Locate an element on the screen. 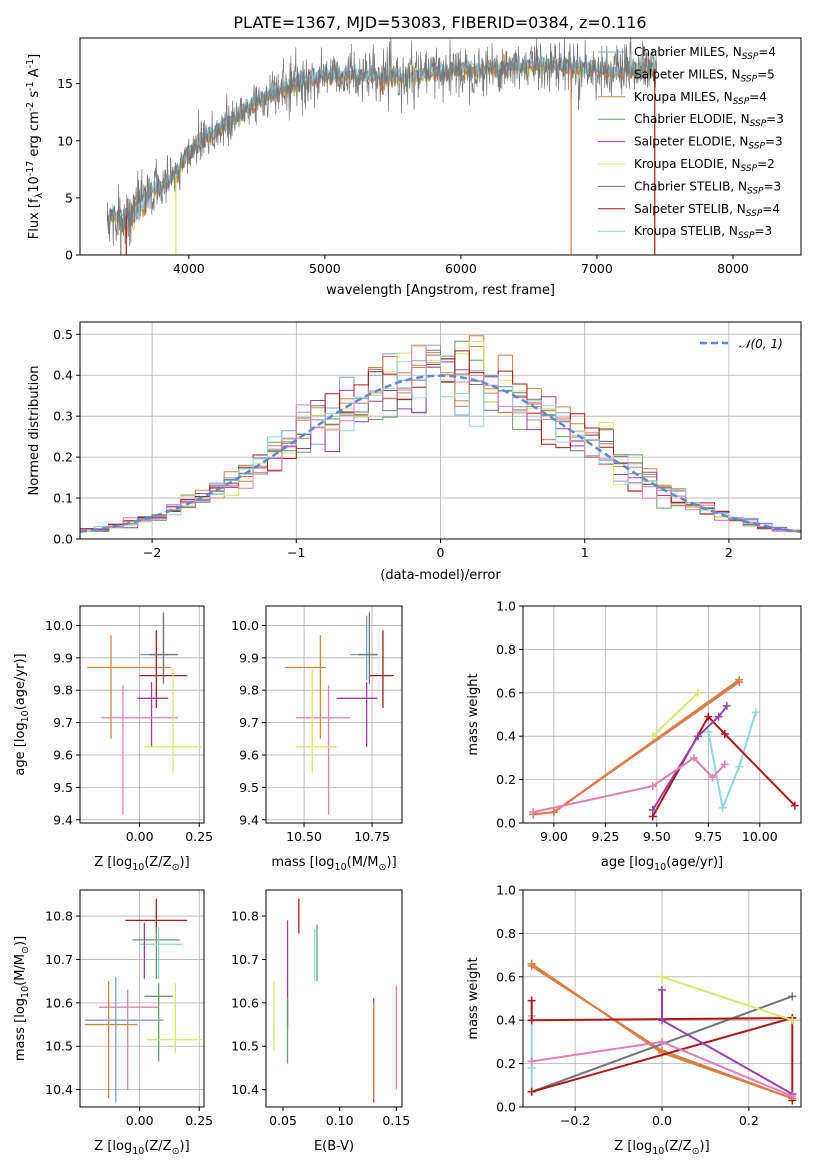  y-tick-label: 10.5 is located at coordinates (245, 1046).